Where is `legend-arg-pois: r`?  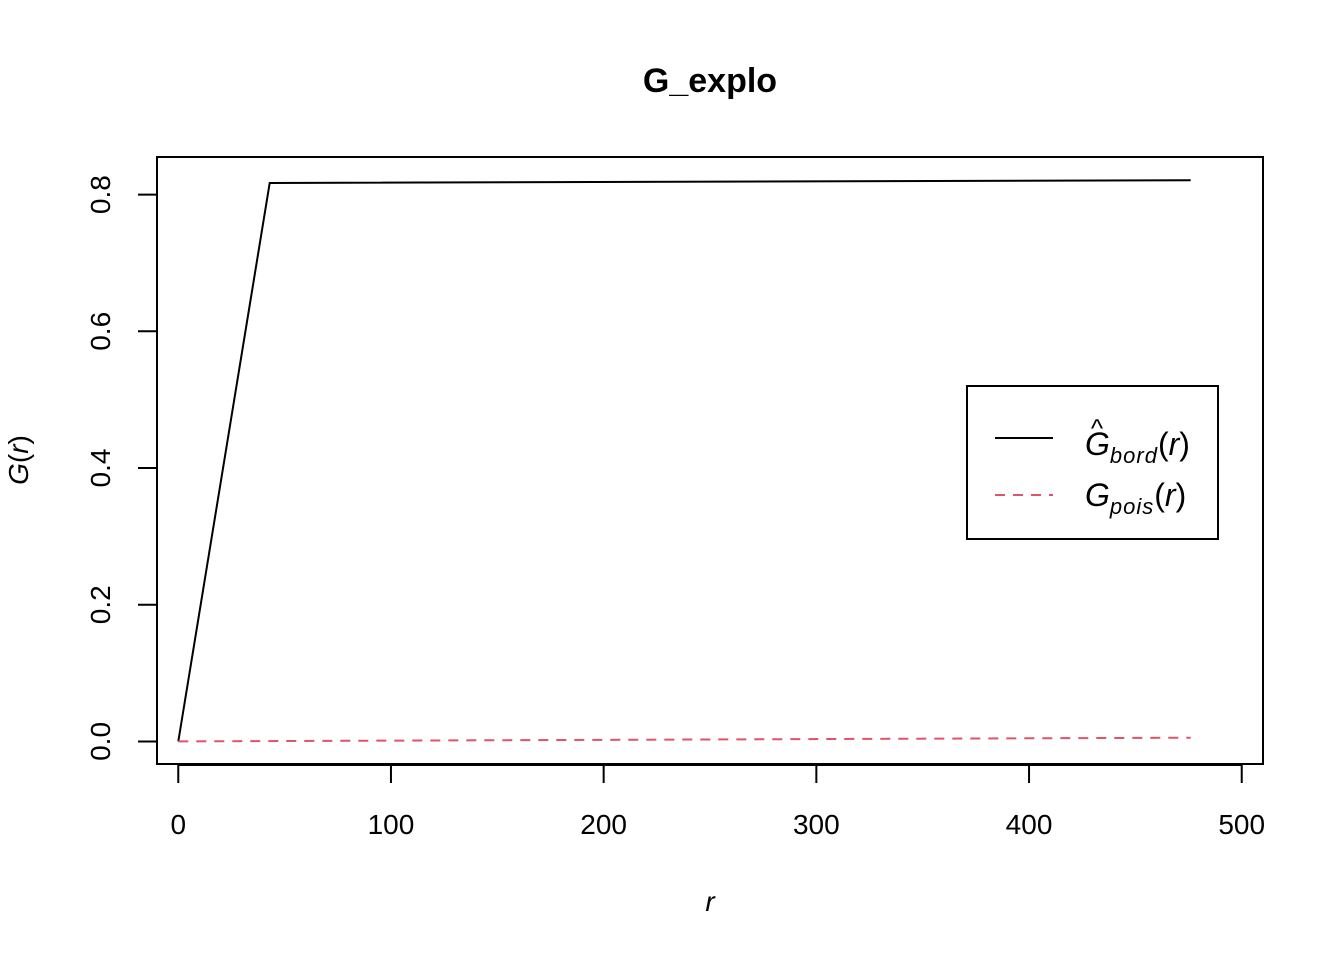 legend-arg-pois: r is located at coordinates (1171, 495).